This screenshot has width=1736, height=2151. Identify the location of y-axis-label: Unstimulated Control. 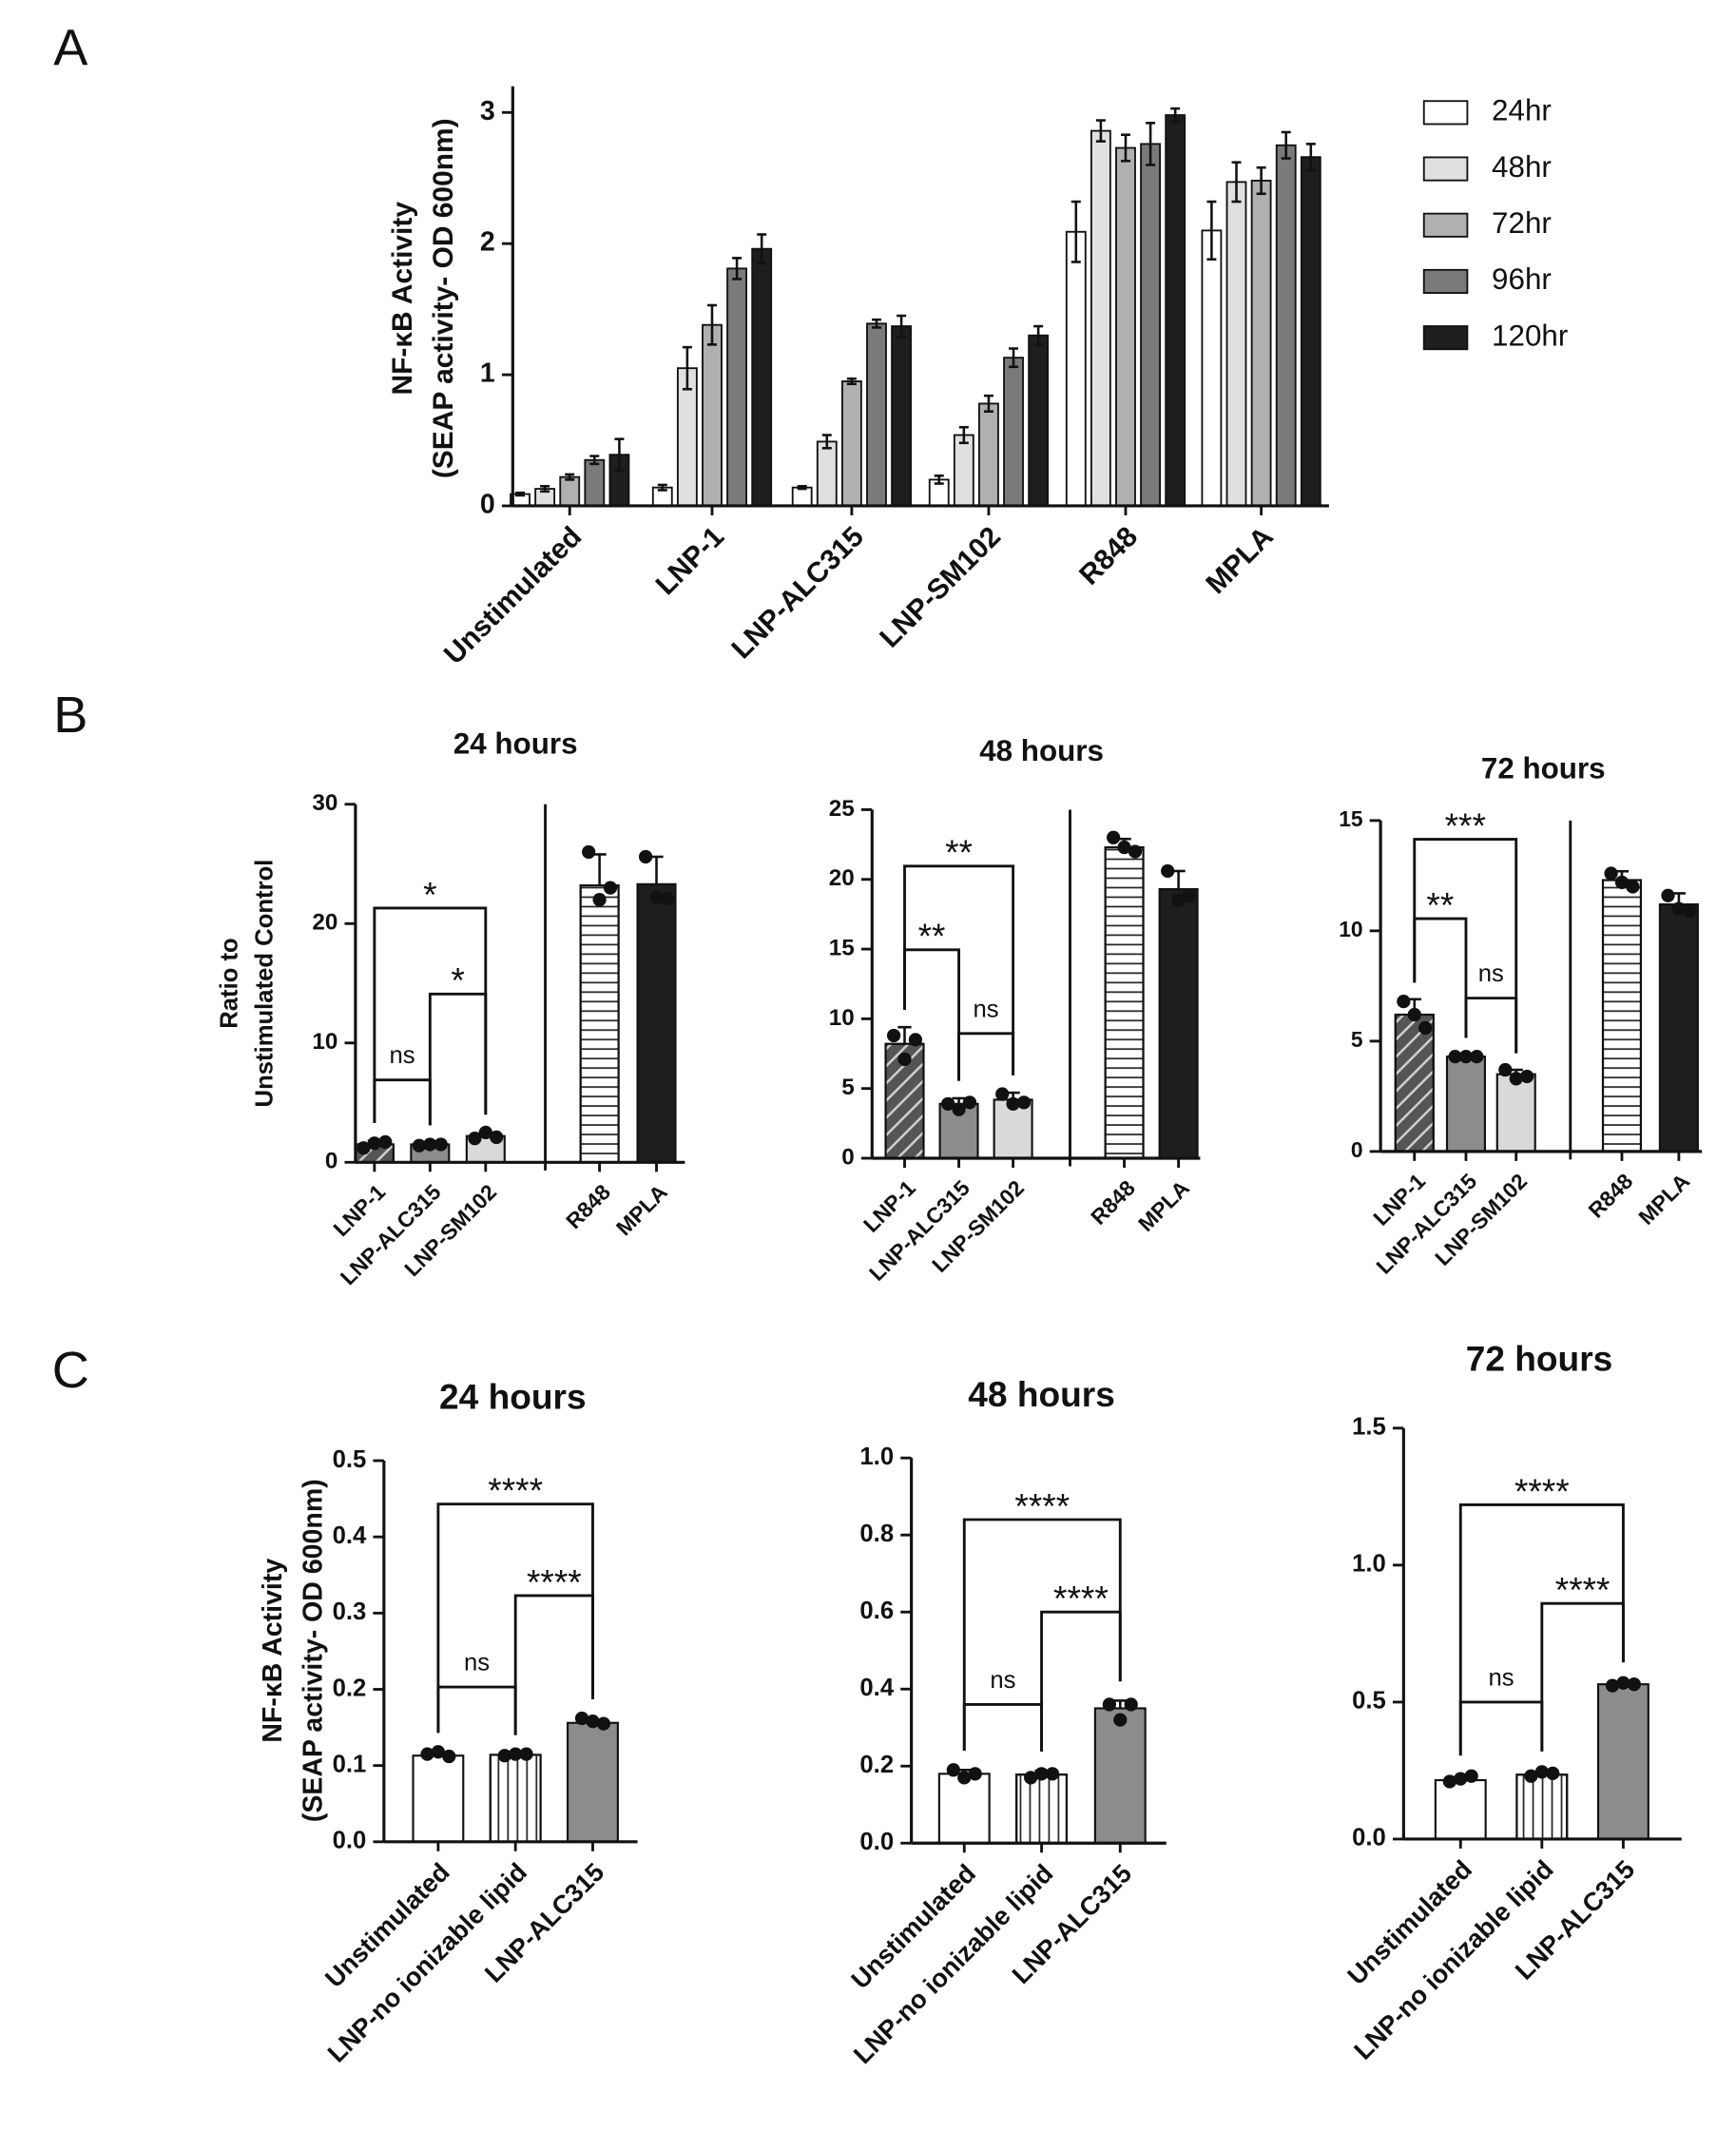
(265, 984).